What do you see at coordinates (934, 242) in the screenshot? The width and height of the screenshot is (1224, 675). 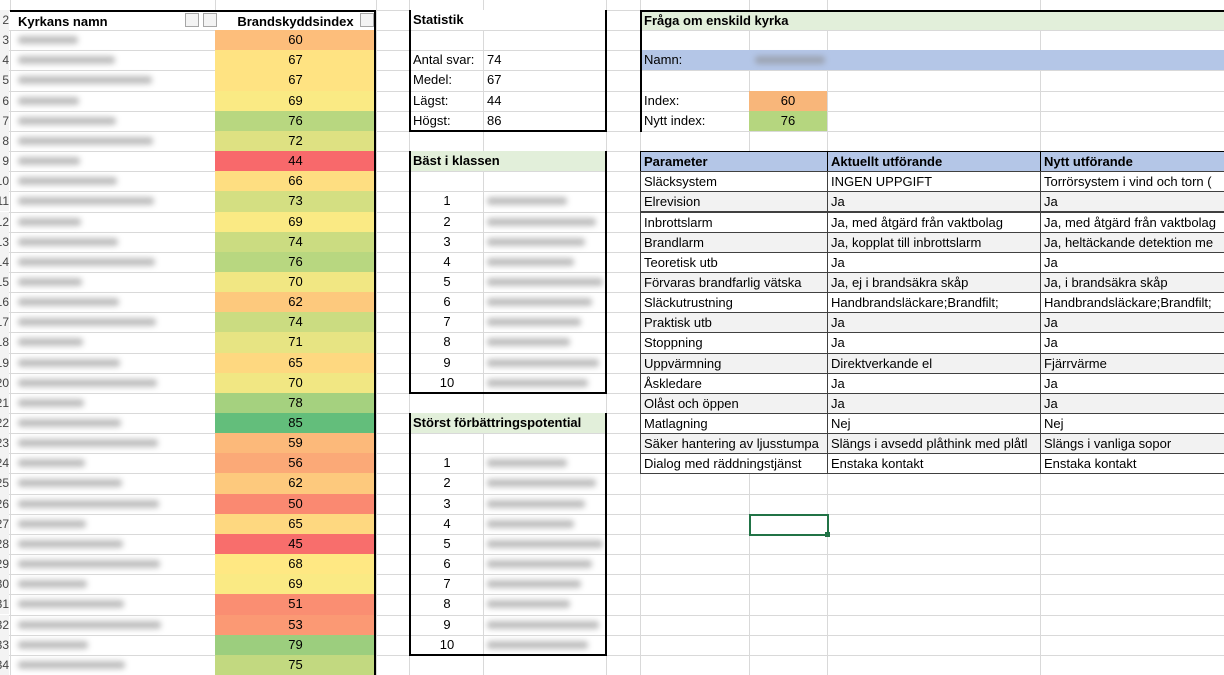 I see `table-cell: Ja, kopplat till inbrottslarm` at bounding box center [934, 242].